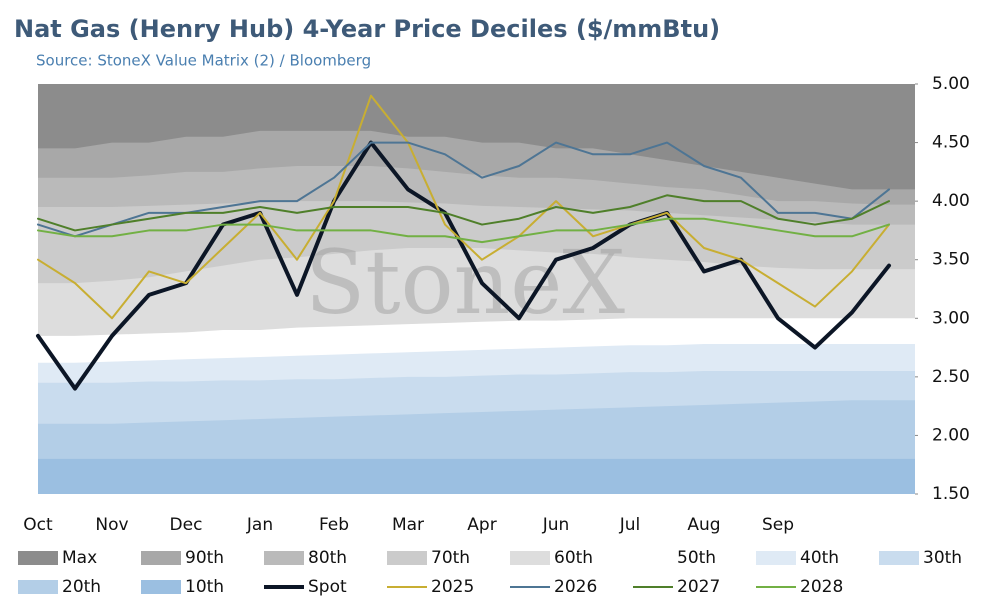 Image resolution: width=992 pixels, height=603 pixels. I want to click on x-tick-label: Mar, so click(408, 525).